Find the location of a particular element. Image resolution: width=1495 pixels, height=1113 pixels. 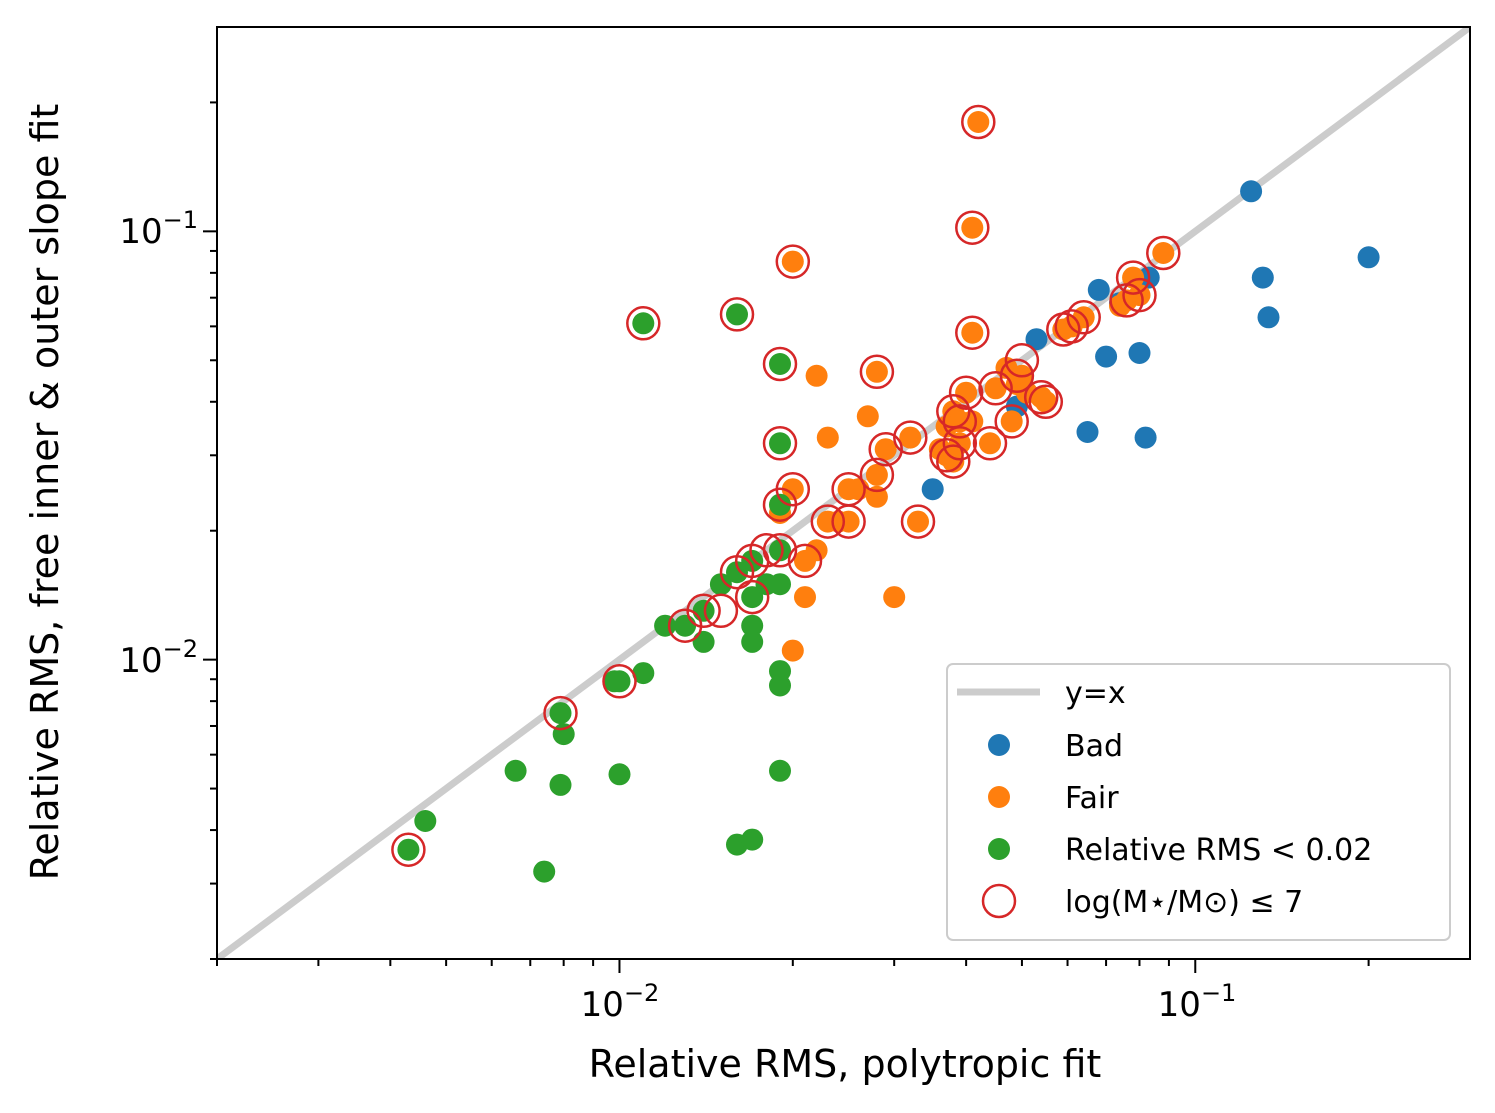

x-axis-label: Relative RMS, polytropic fit is located at coordinates (845, 1064).